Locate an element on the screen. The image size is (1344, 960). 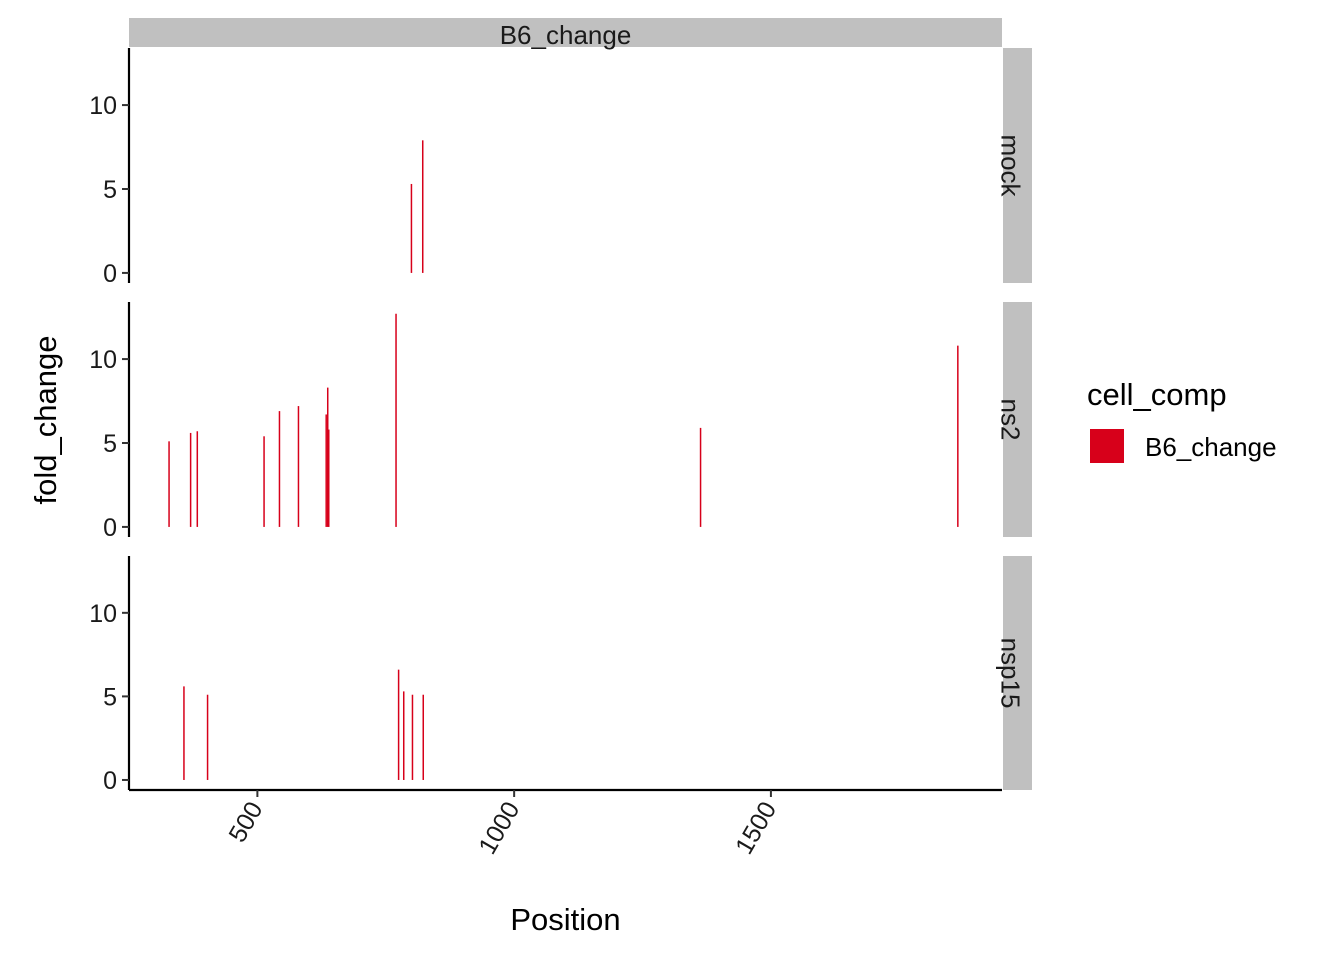
x-axis: 500 1000 1500 is located at coordinates (565, 823).